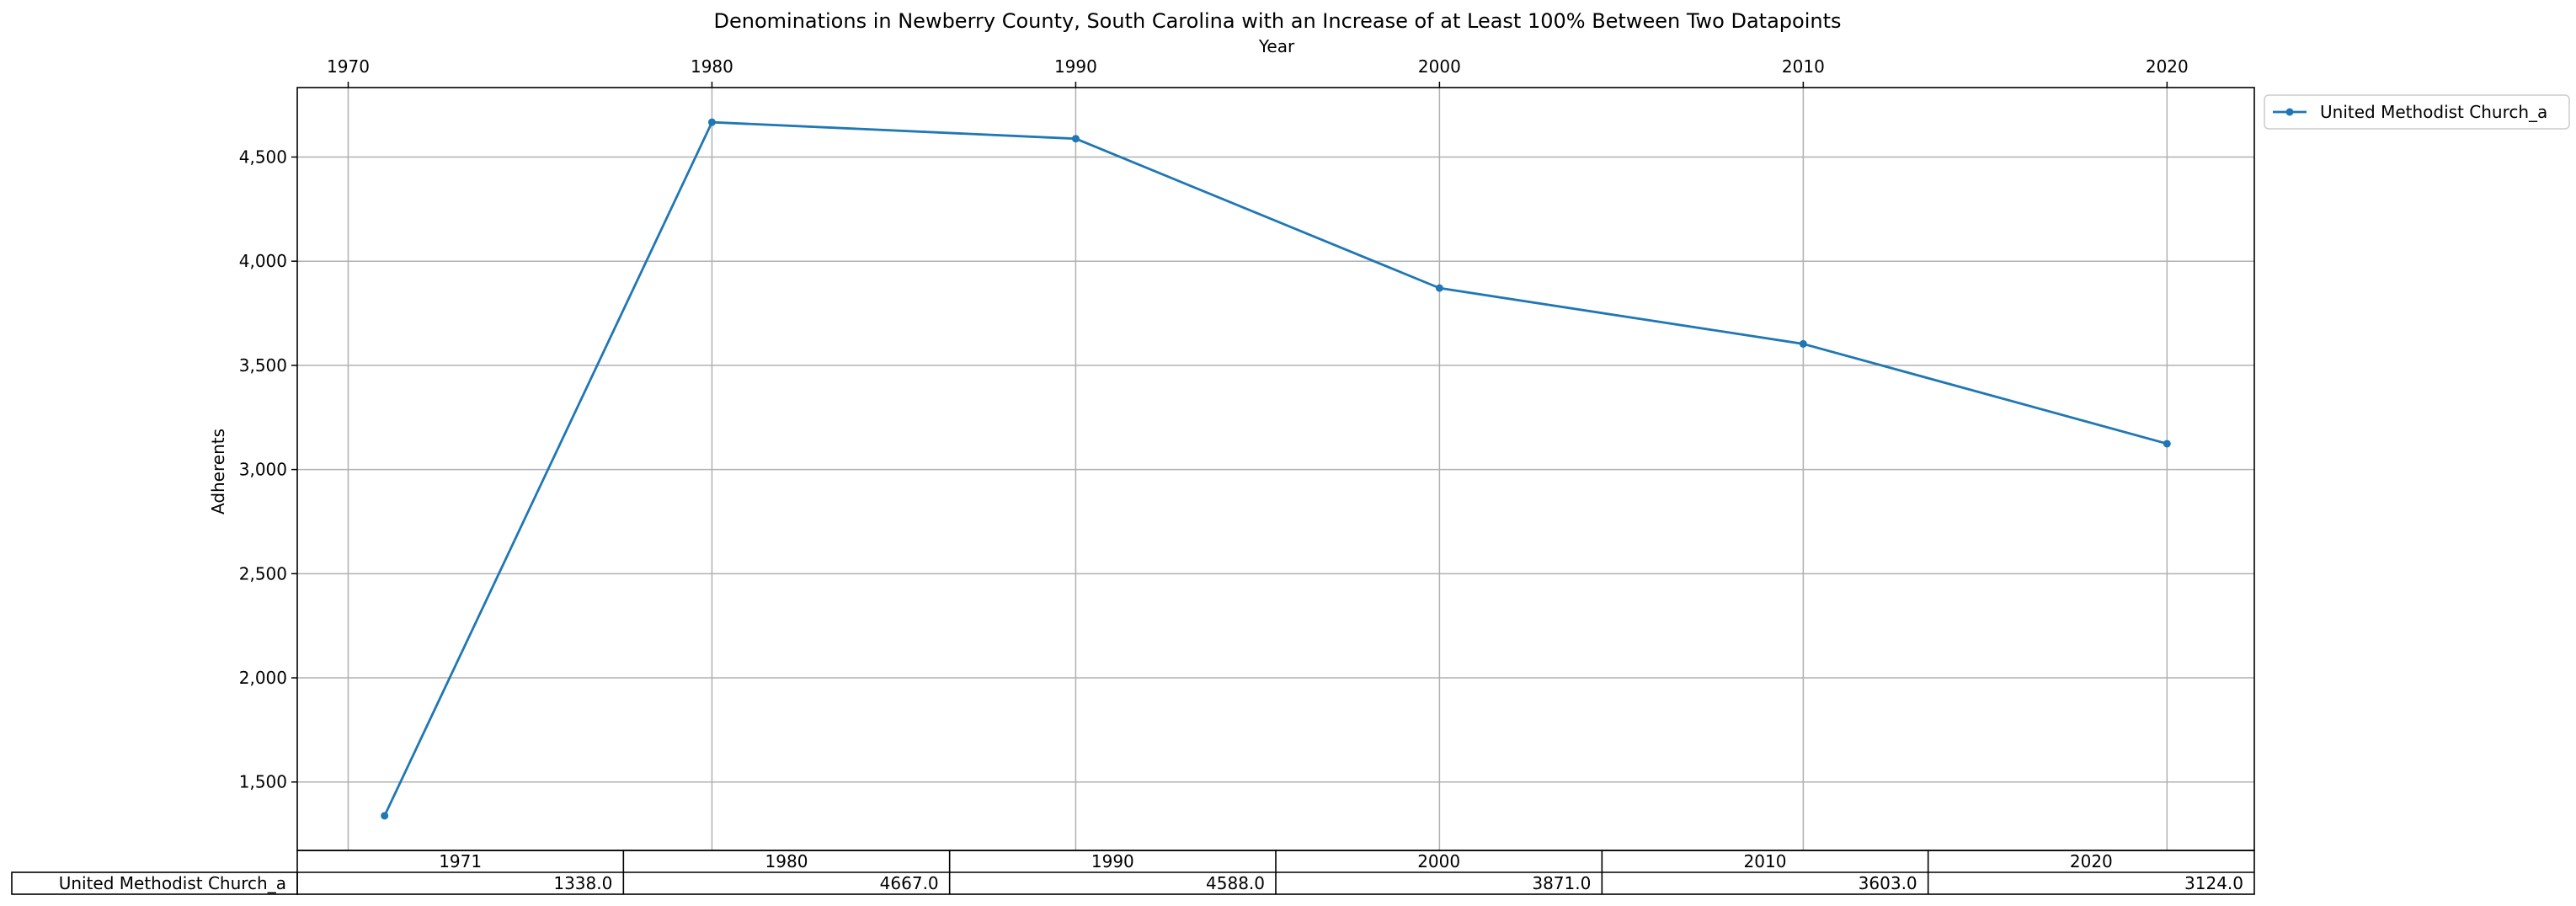  I want to click on legend-label: United Methodist Church_a, so click(2433, 112).